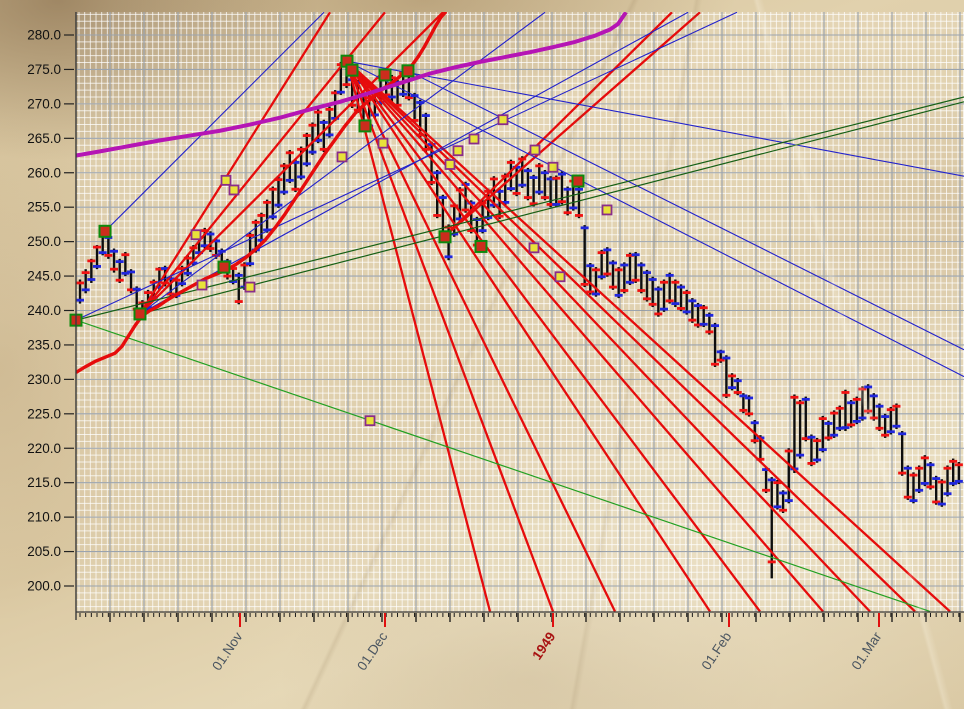 Image resolution: width=964 pixels, height=709 pixels. I want to click on x-month-label: 01.Mar, so click(867, 651).